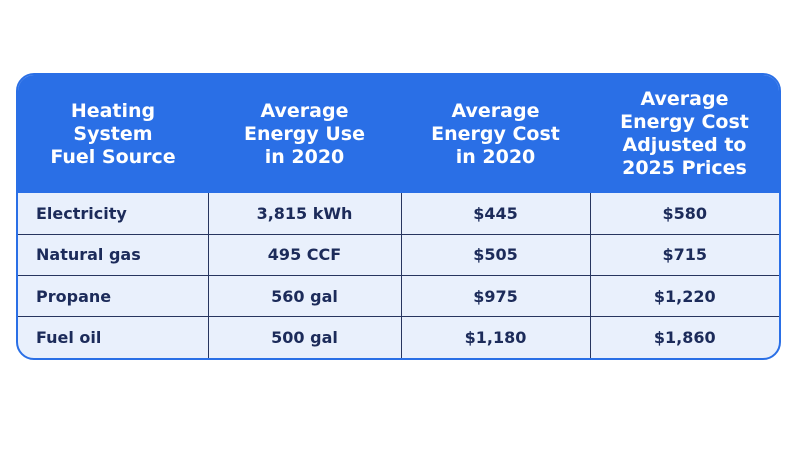 The width and height of the screenshot is (800, 450). I want to click on header-energy-use: Average Energy Use in 2020, so click(304, 134).